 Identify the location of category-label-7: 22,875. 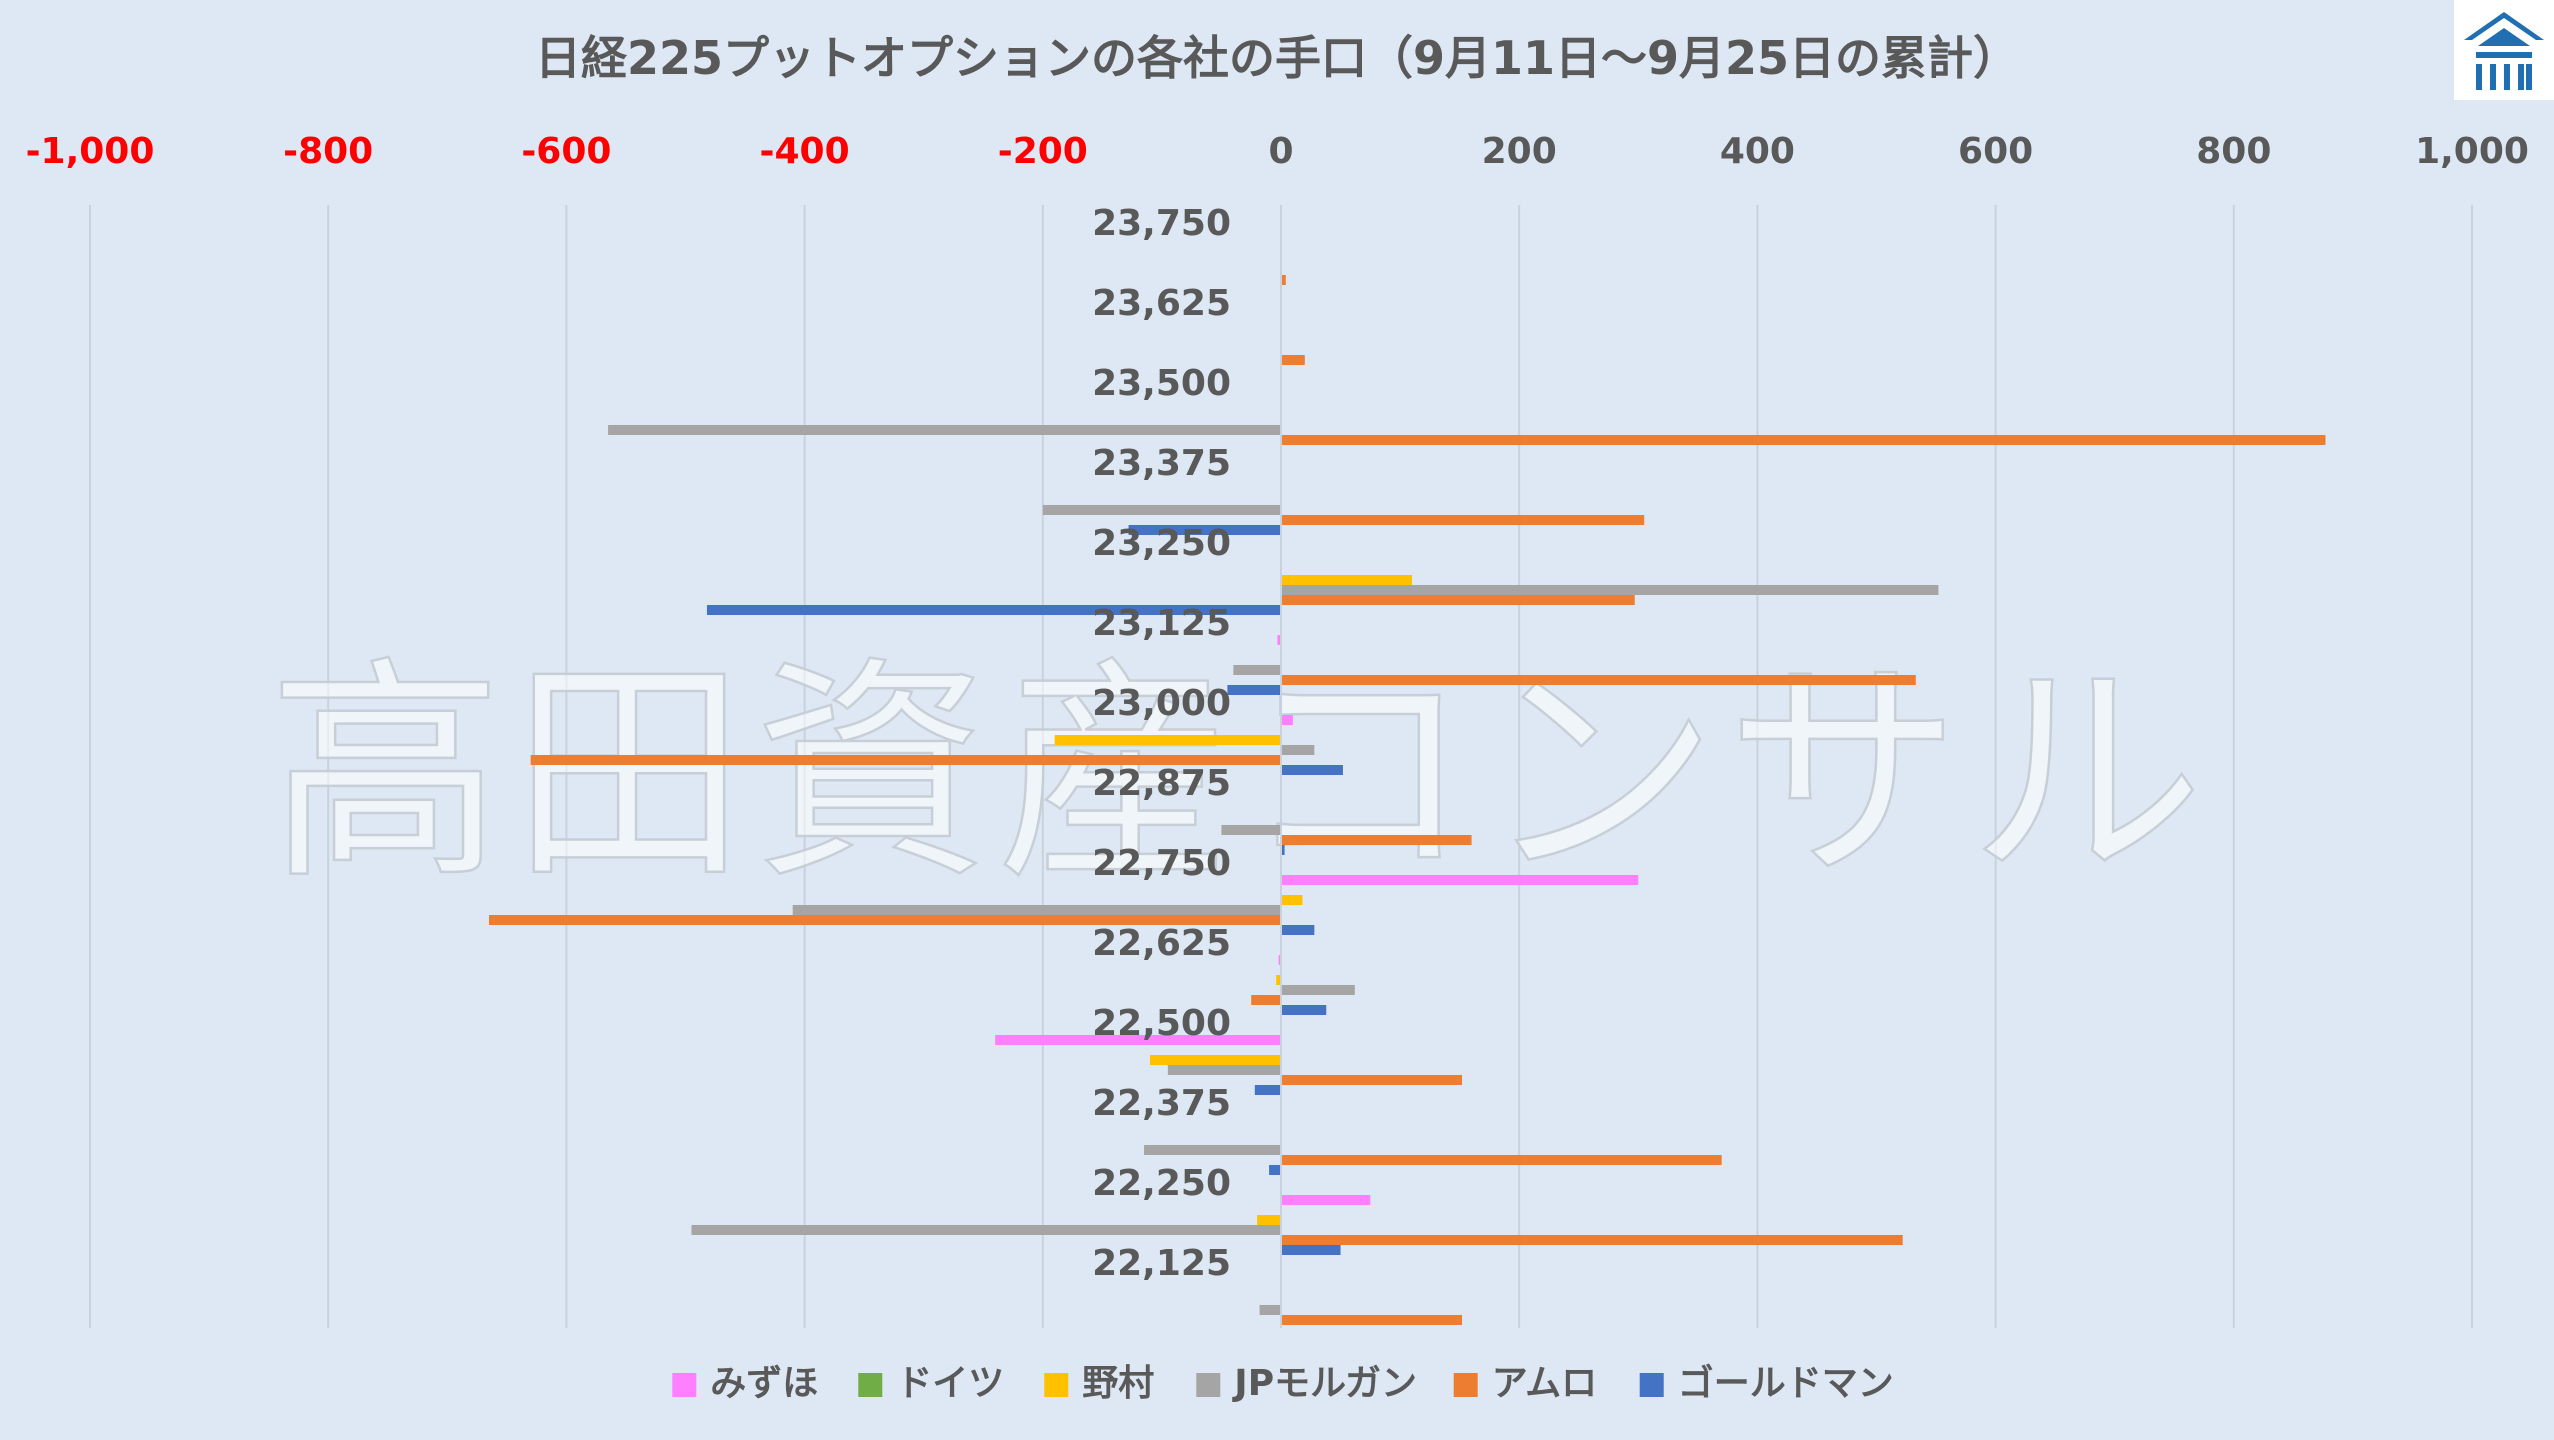
(1161, 783).